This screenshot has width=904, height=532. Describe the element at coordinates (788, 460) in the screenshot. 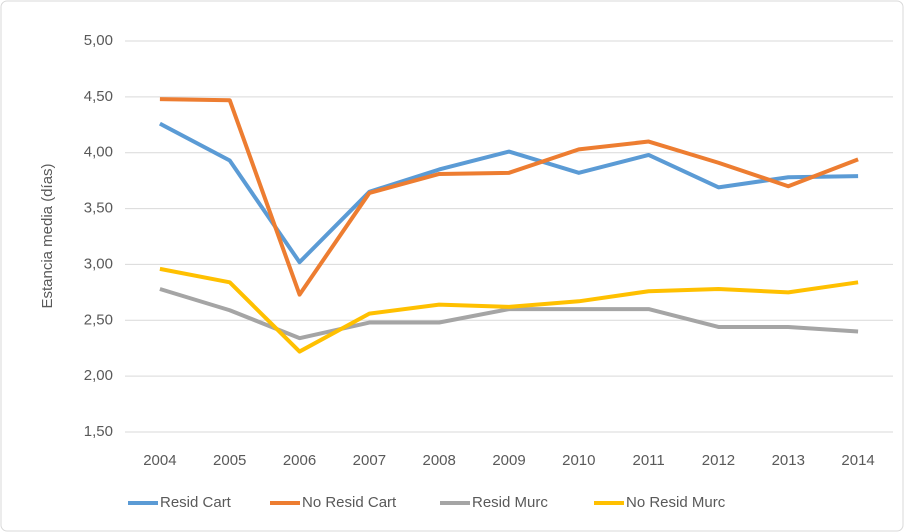

I see `x-tick-label: 2013` at that location.